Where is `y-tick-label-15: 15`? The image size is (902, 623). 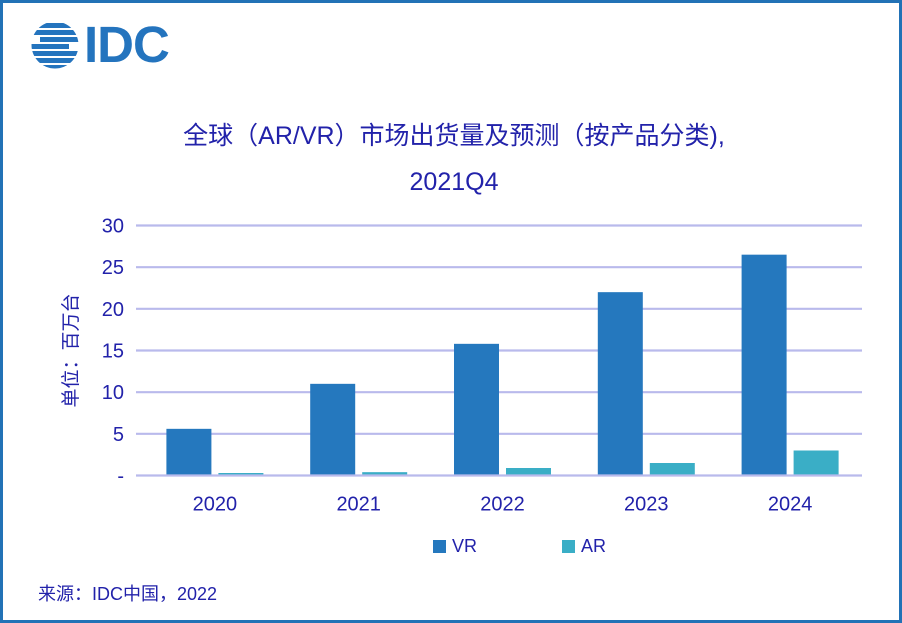
y-tick-label-15: 15 is located at coordinates (113, 352).